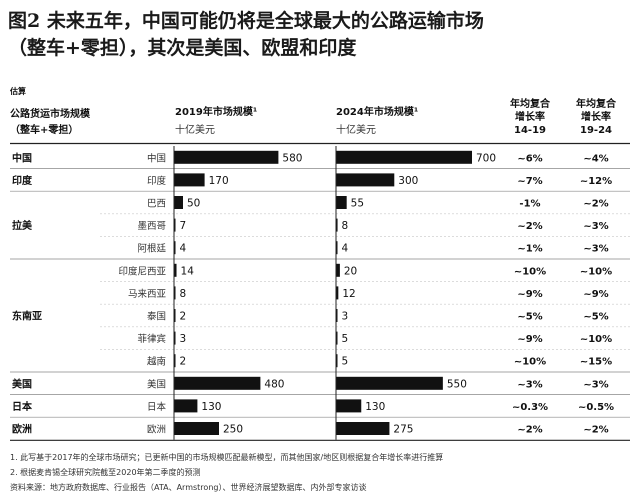 The width and height of the screenshot is (640, 504). Describe the element at coordinates (156, 430) in the screenshot. I see `category-label: 欧洲` at that location.